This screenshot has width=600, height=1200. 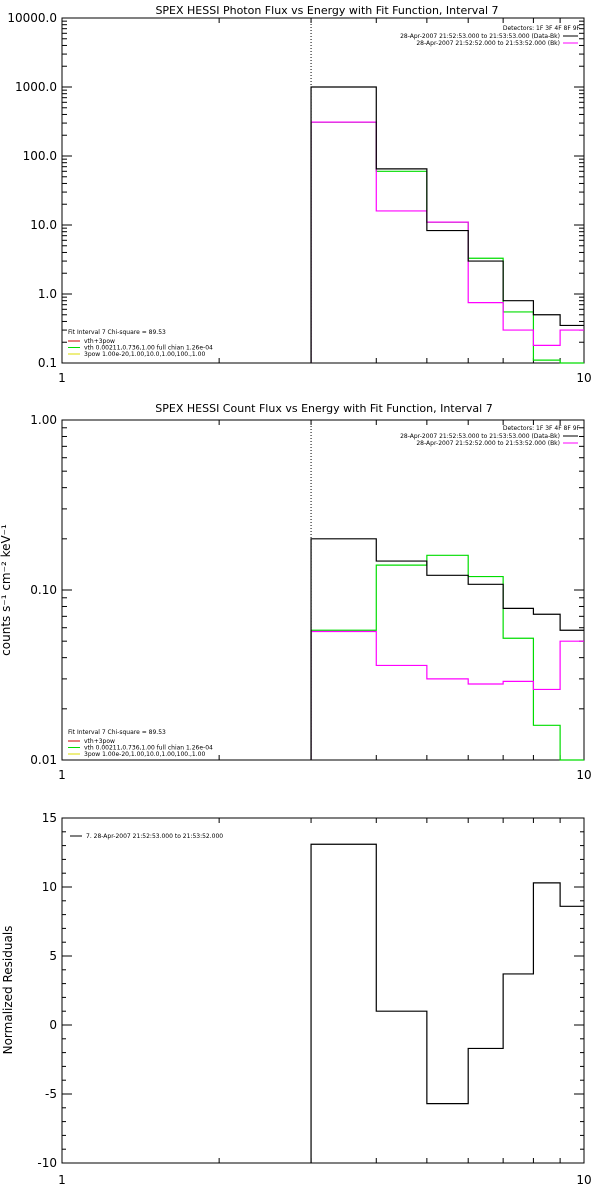 What do you see at coordinates (53, 956) in the screenshot?
I see `y-tick-label: 5` at bounding box center [53, 956].